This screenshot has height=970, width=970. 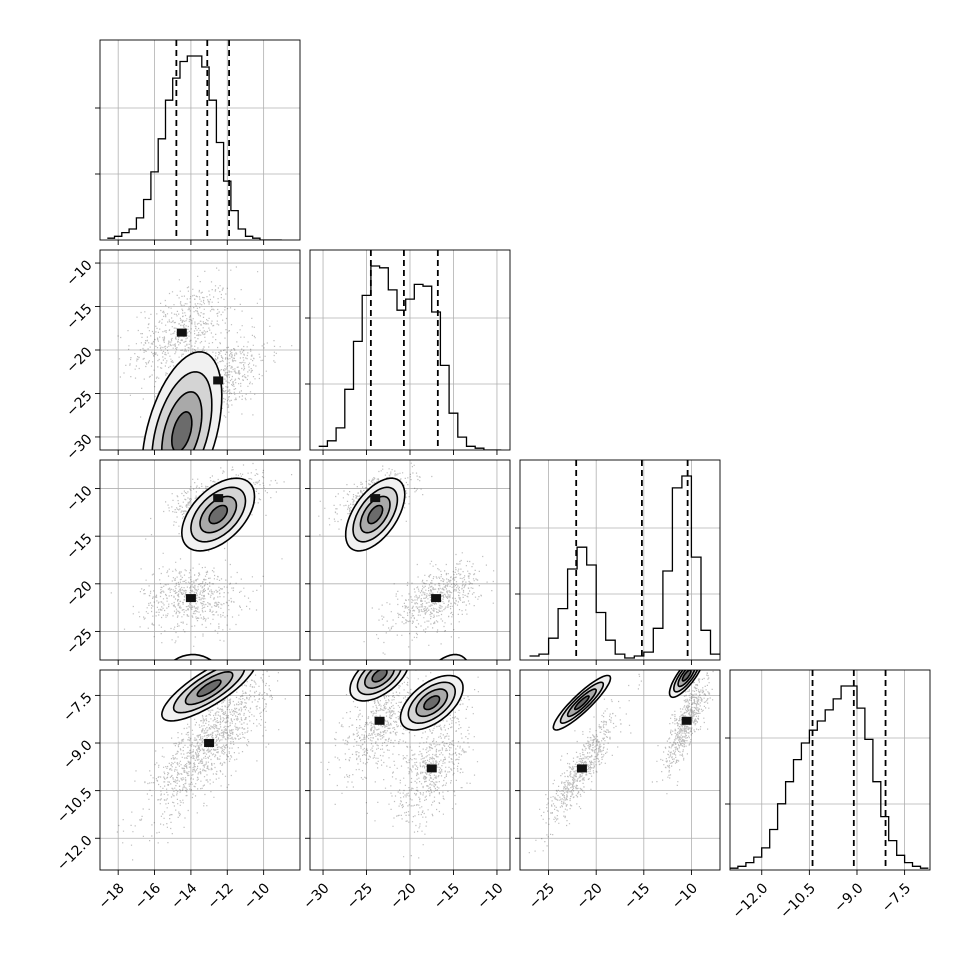 I want to click on panel-3-2: −25 −20 −15 −10, so click(x=618, y=791).